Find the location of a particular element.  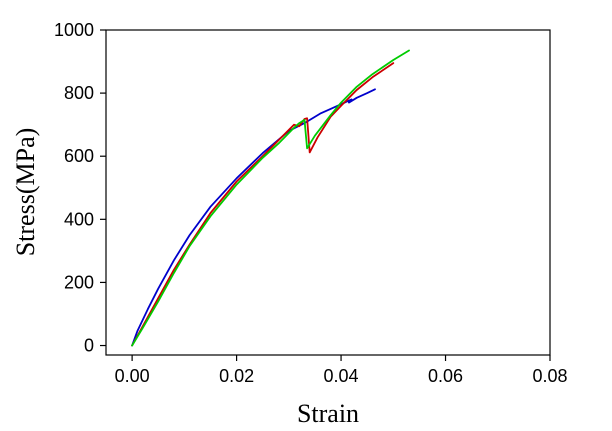

y-tick-label: 600 is located at coordinates (79, 156).